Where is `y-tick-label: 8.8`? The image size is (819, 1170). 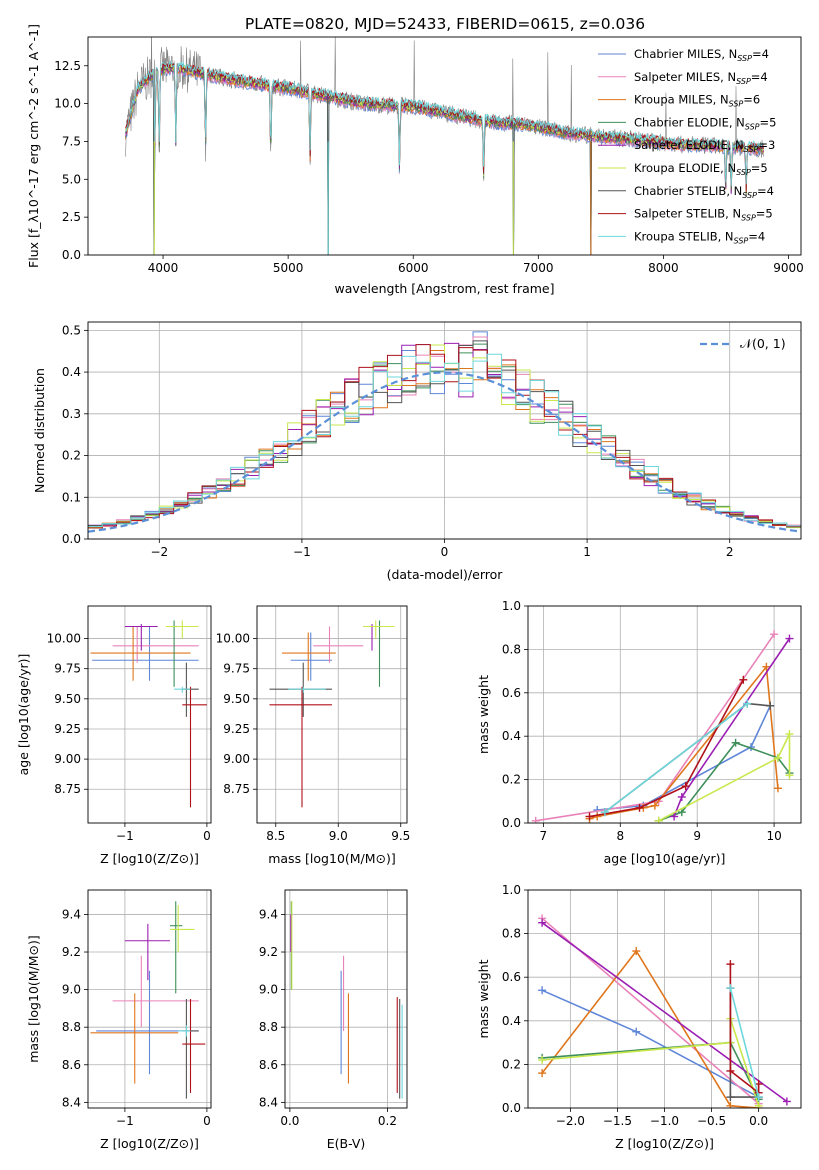 y-tick-label: 8.8 is located at coordinates (268, 1027).